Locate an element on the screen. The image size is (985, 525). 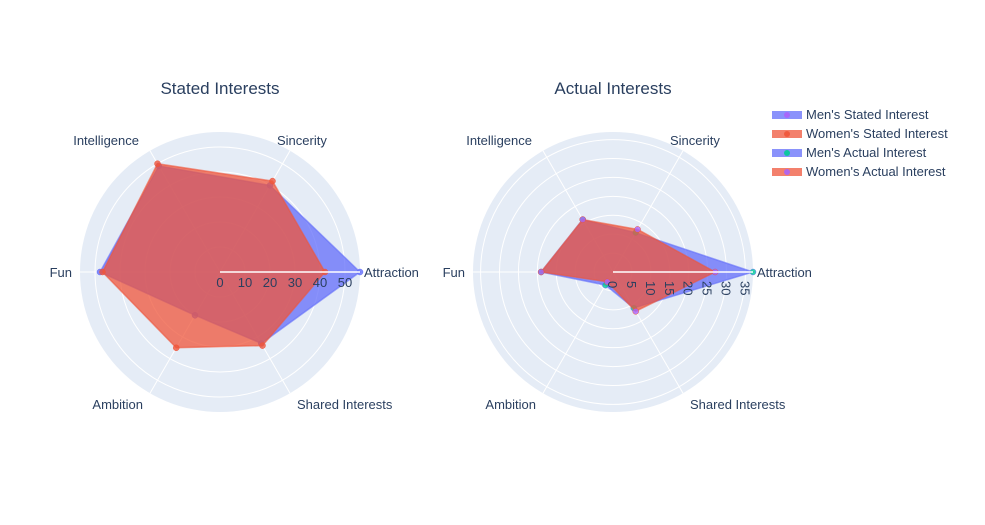
legend-label: Men's Stated Interest is located at coordinates (867, 114).